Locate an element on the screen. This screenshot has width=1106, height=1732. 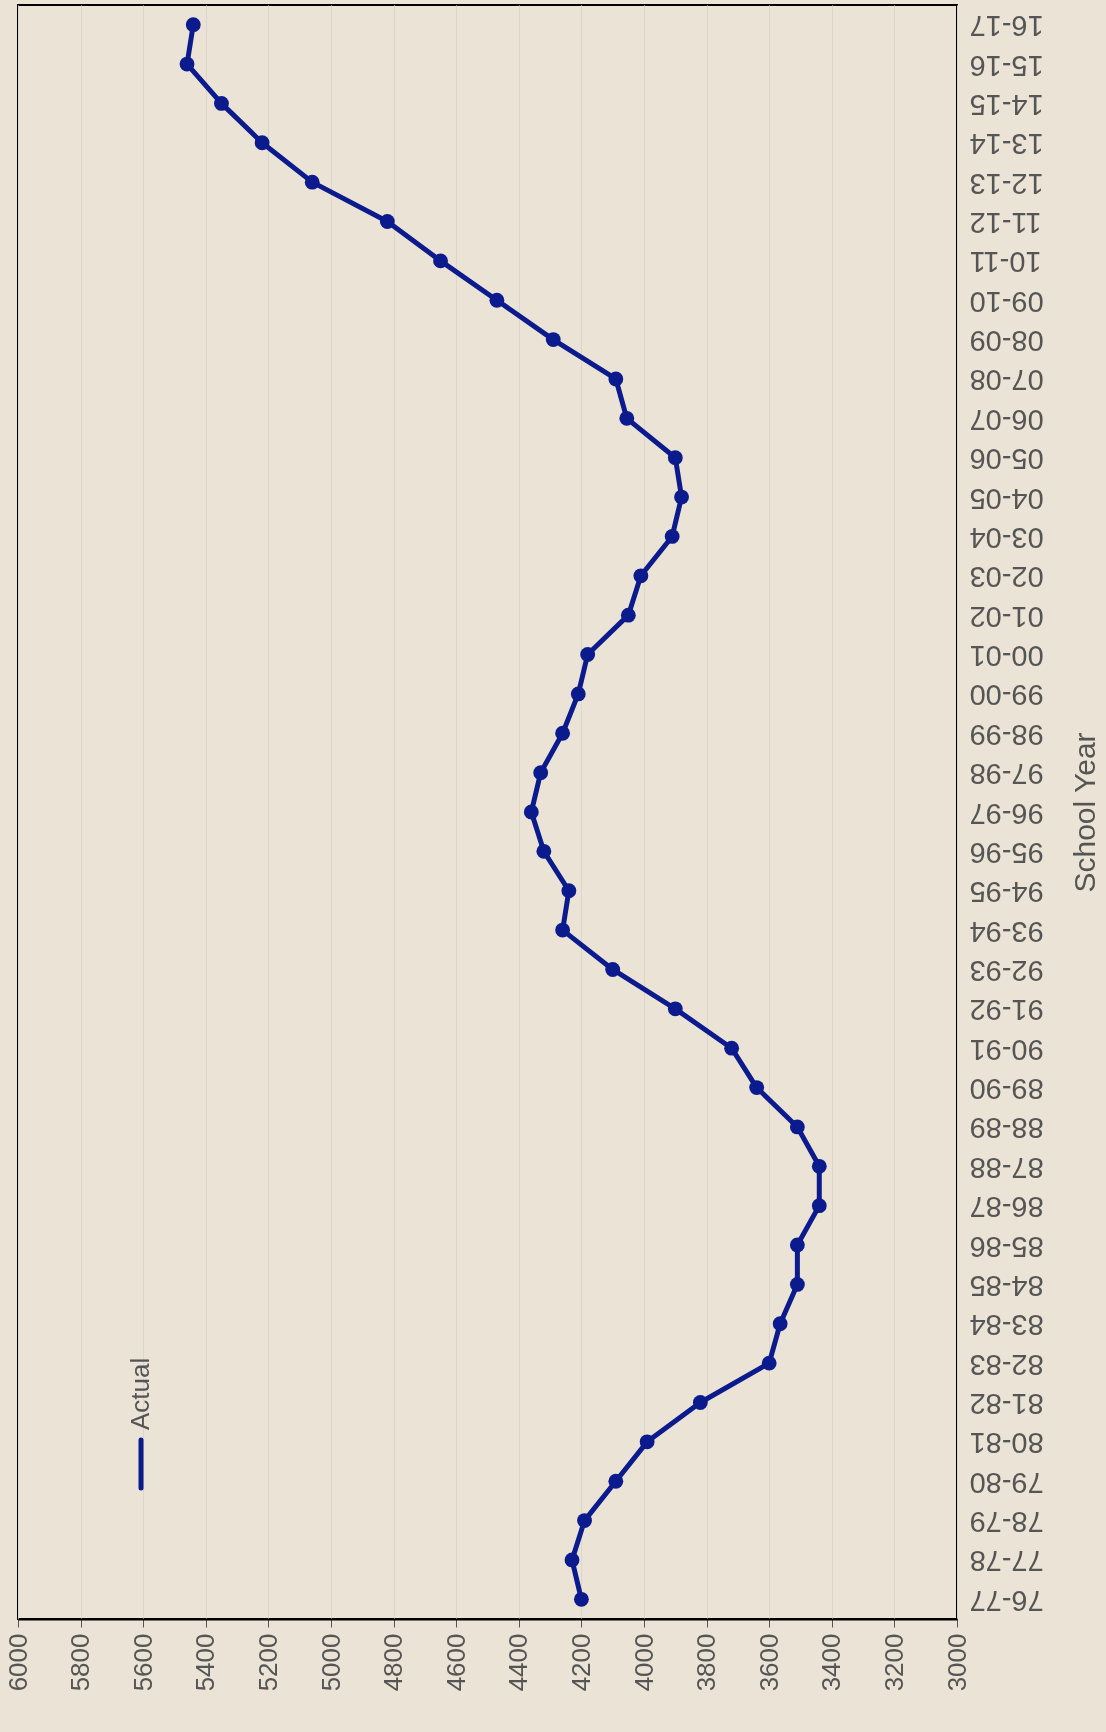
y-axis-title: School Year is located at coordinates (1084, 812).